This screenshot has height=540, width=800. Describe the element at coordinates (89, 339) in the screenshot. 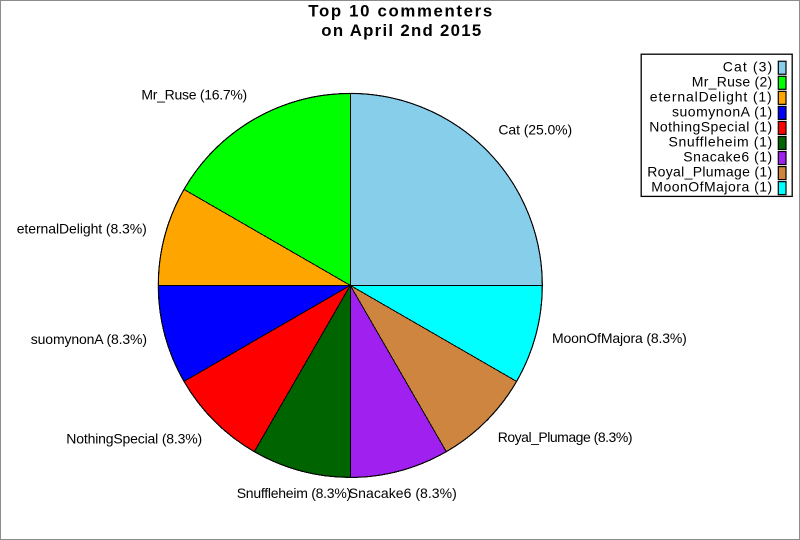

I see `svg-text: suomynonA (8.3%)` at that location.